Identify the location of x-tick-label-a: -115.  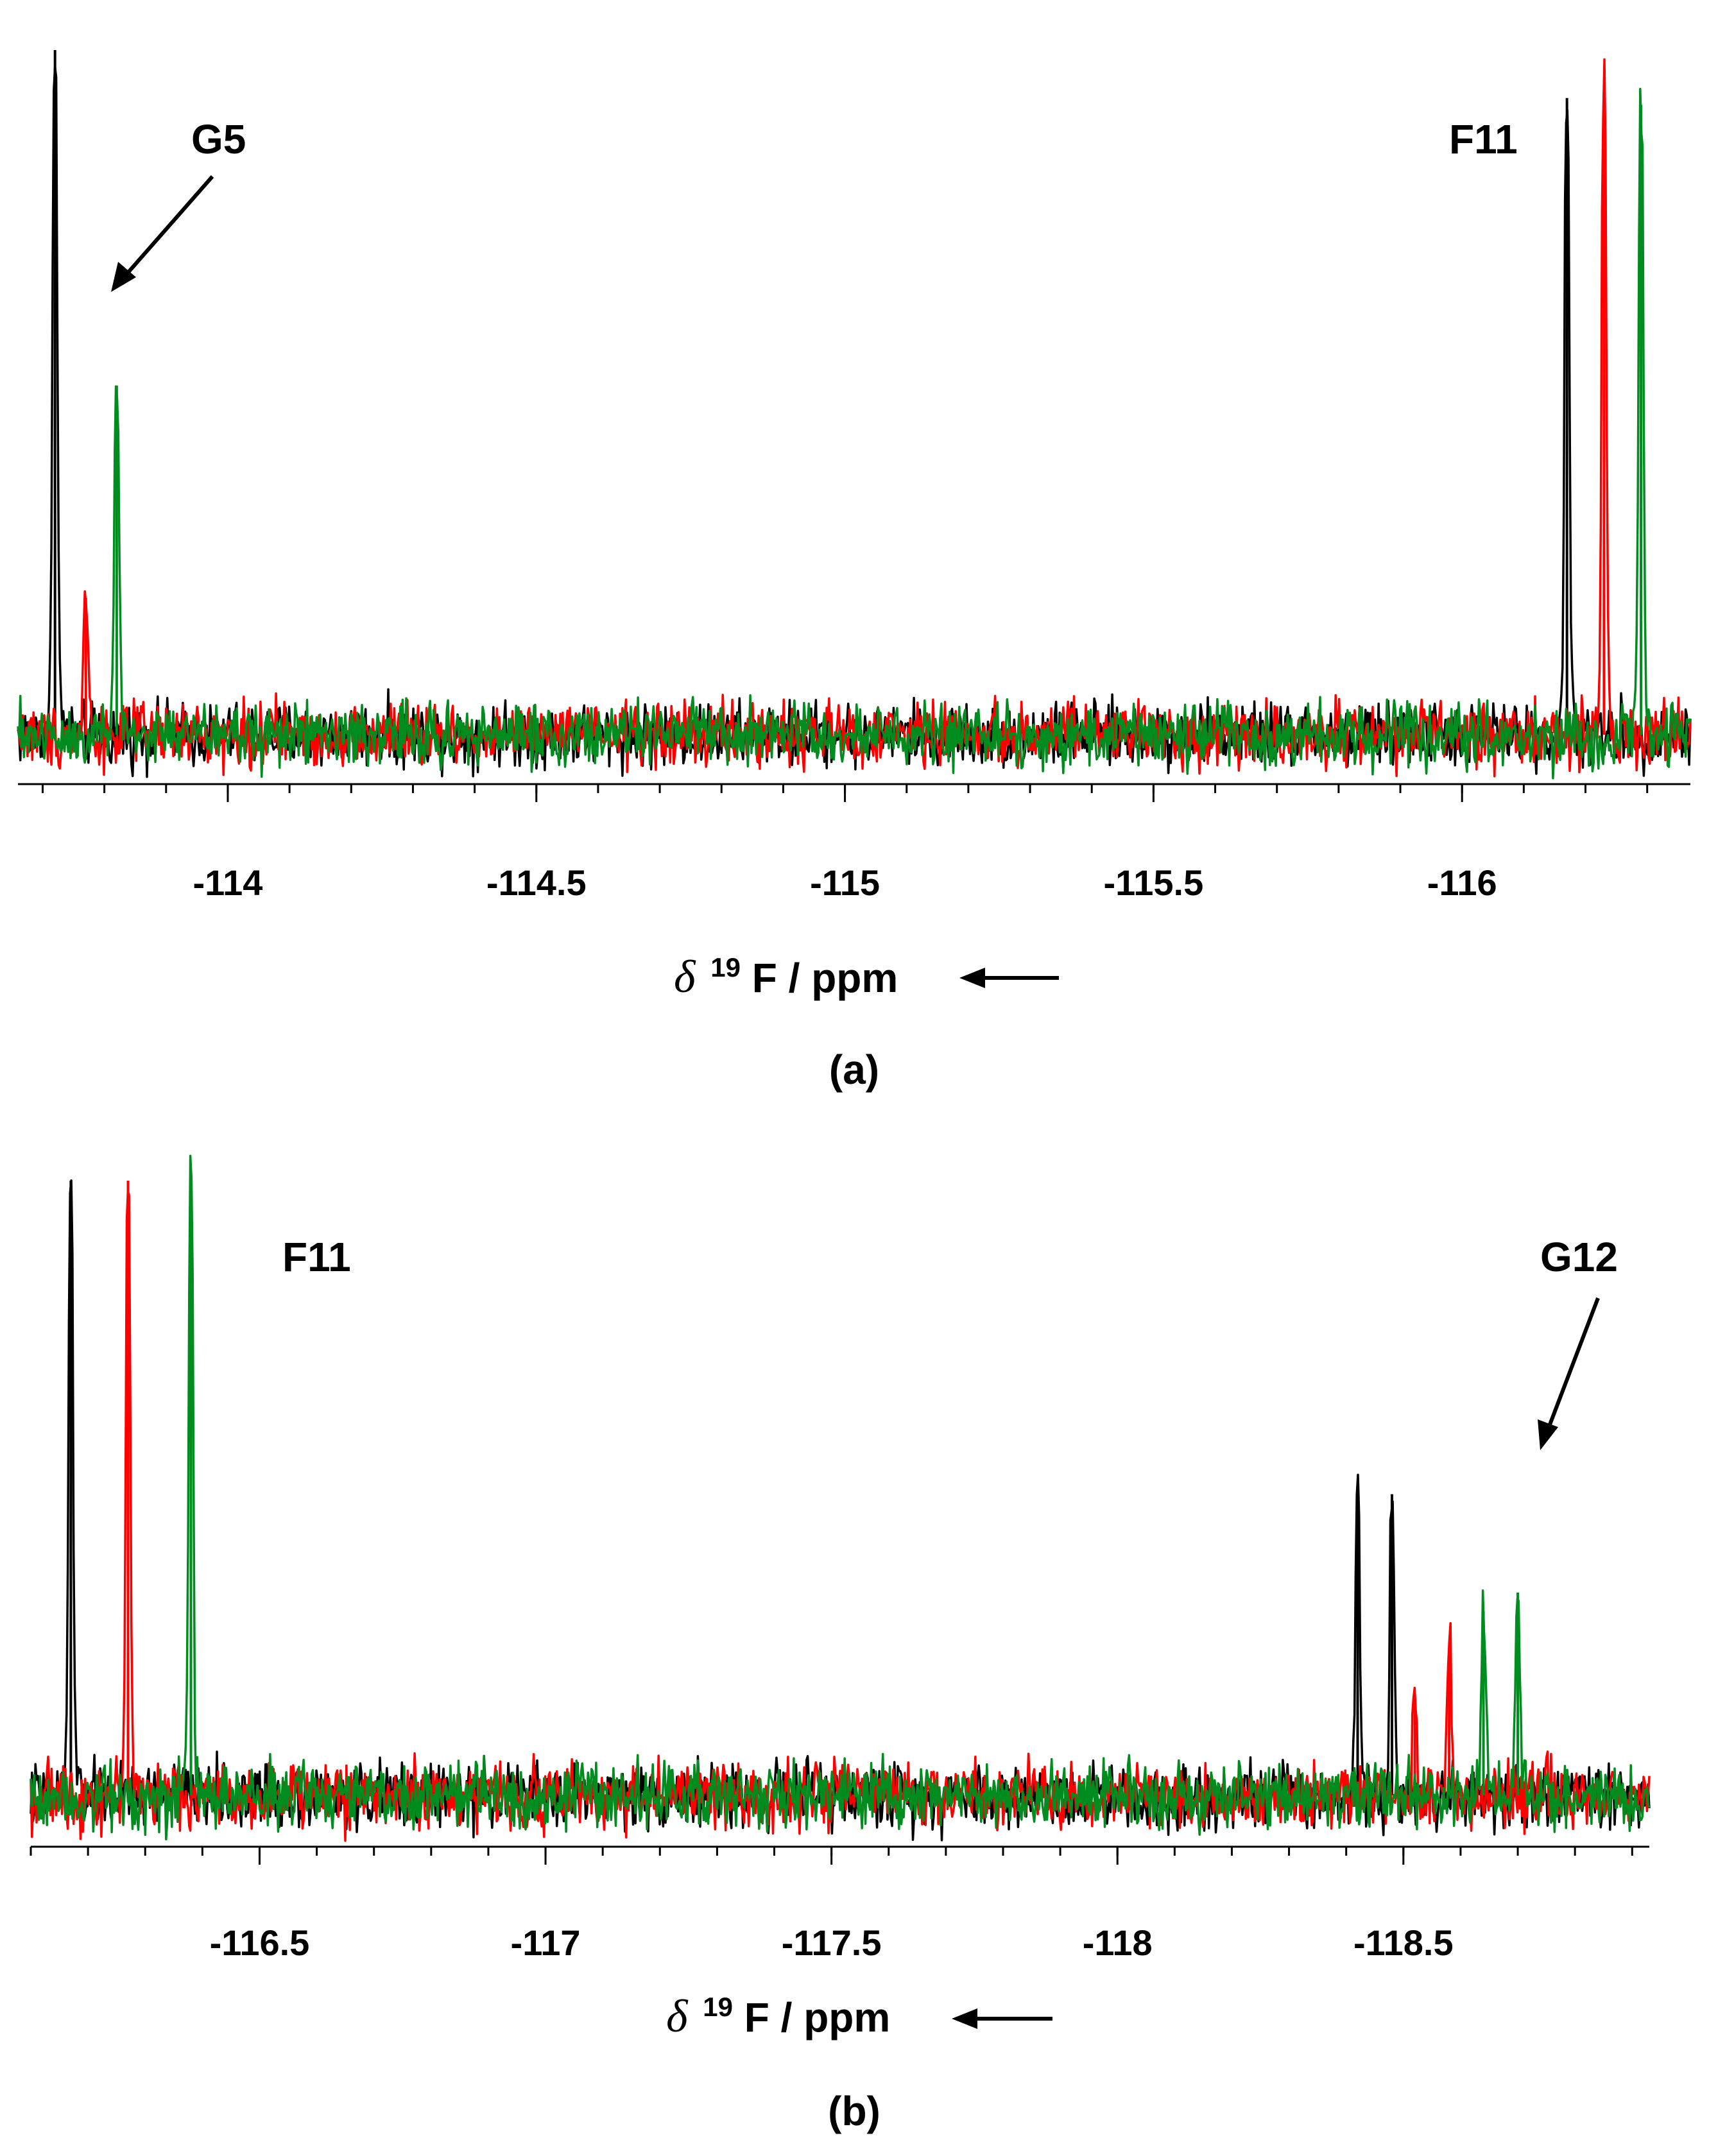
(845, 883).